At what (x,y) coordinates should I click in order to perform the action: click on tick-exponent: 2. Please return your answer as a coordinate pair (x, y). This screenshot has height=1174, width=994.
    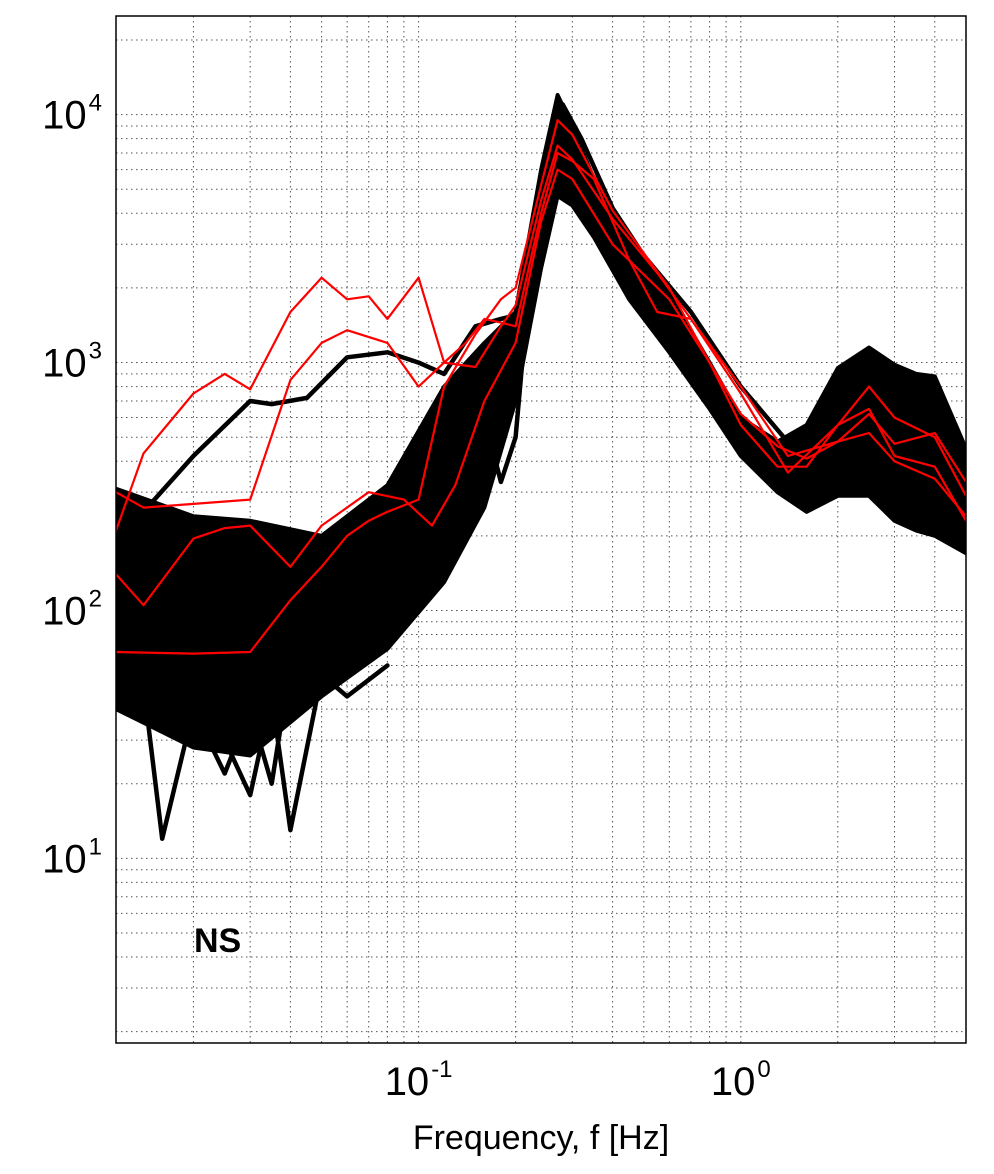
    Looking at the image, I should click on (95, 598).